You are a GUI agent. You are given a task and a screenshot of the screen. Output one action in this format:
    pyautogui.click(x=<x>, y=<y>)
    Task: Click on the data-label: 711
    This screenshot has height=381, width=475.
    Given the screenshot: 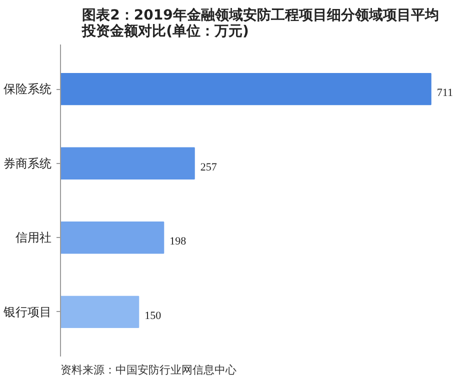 What is the action you would take?
    pyautogui.click(x=444, y=93)
    